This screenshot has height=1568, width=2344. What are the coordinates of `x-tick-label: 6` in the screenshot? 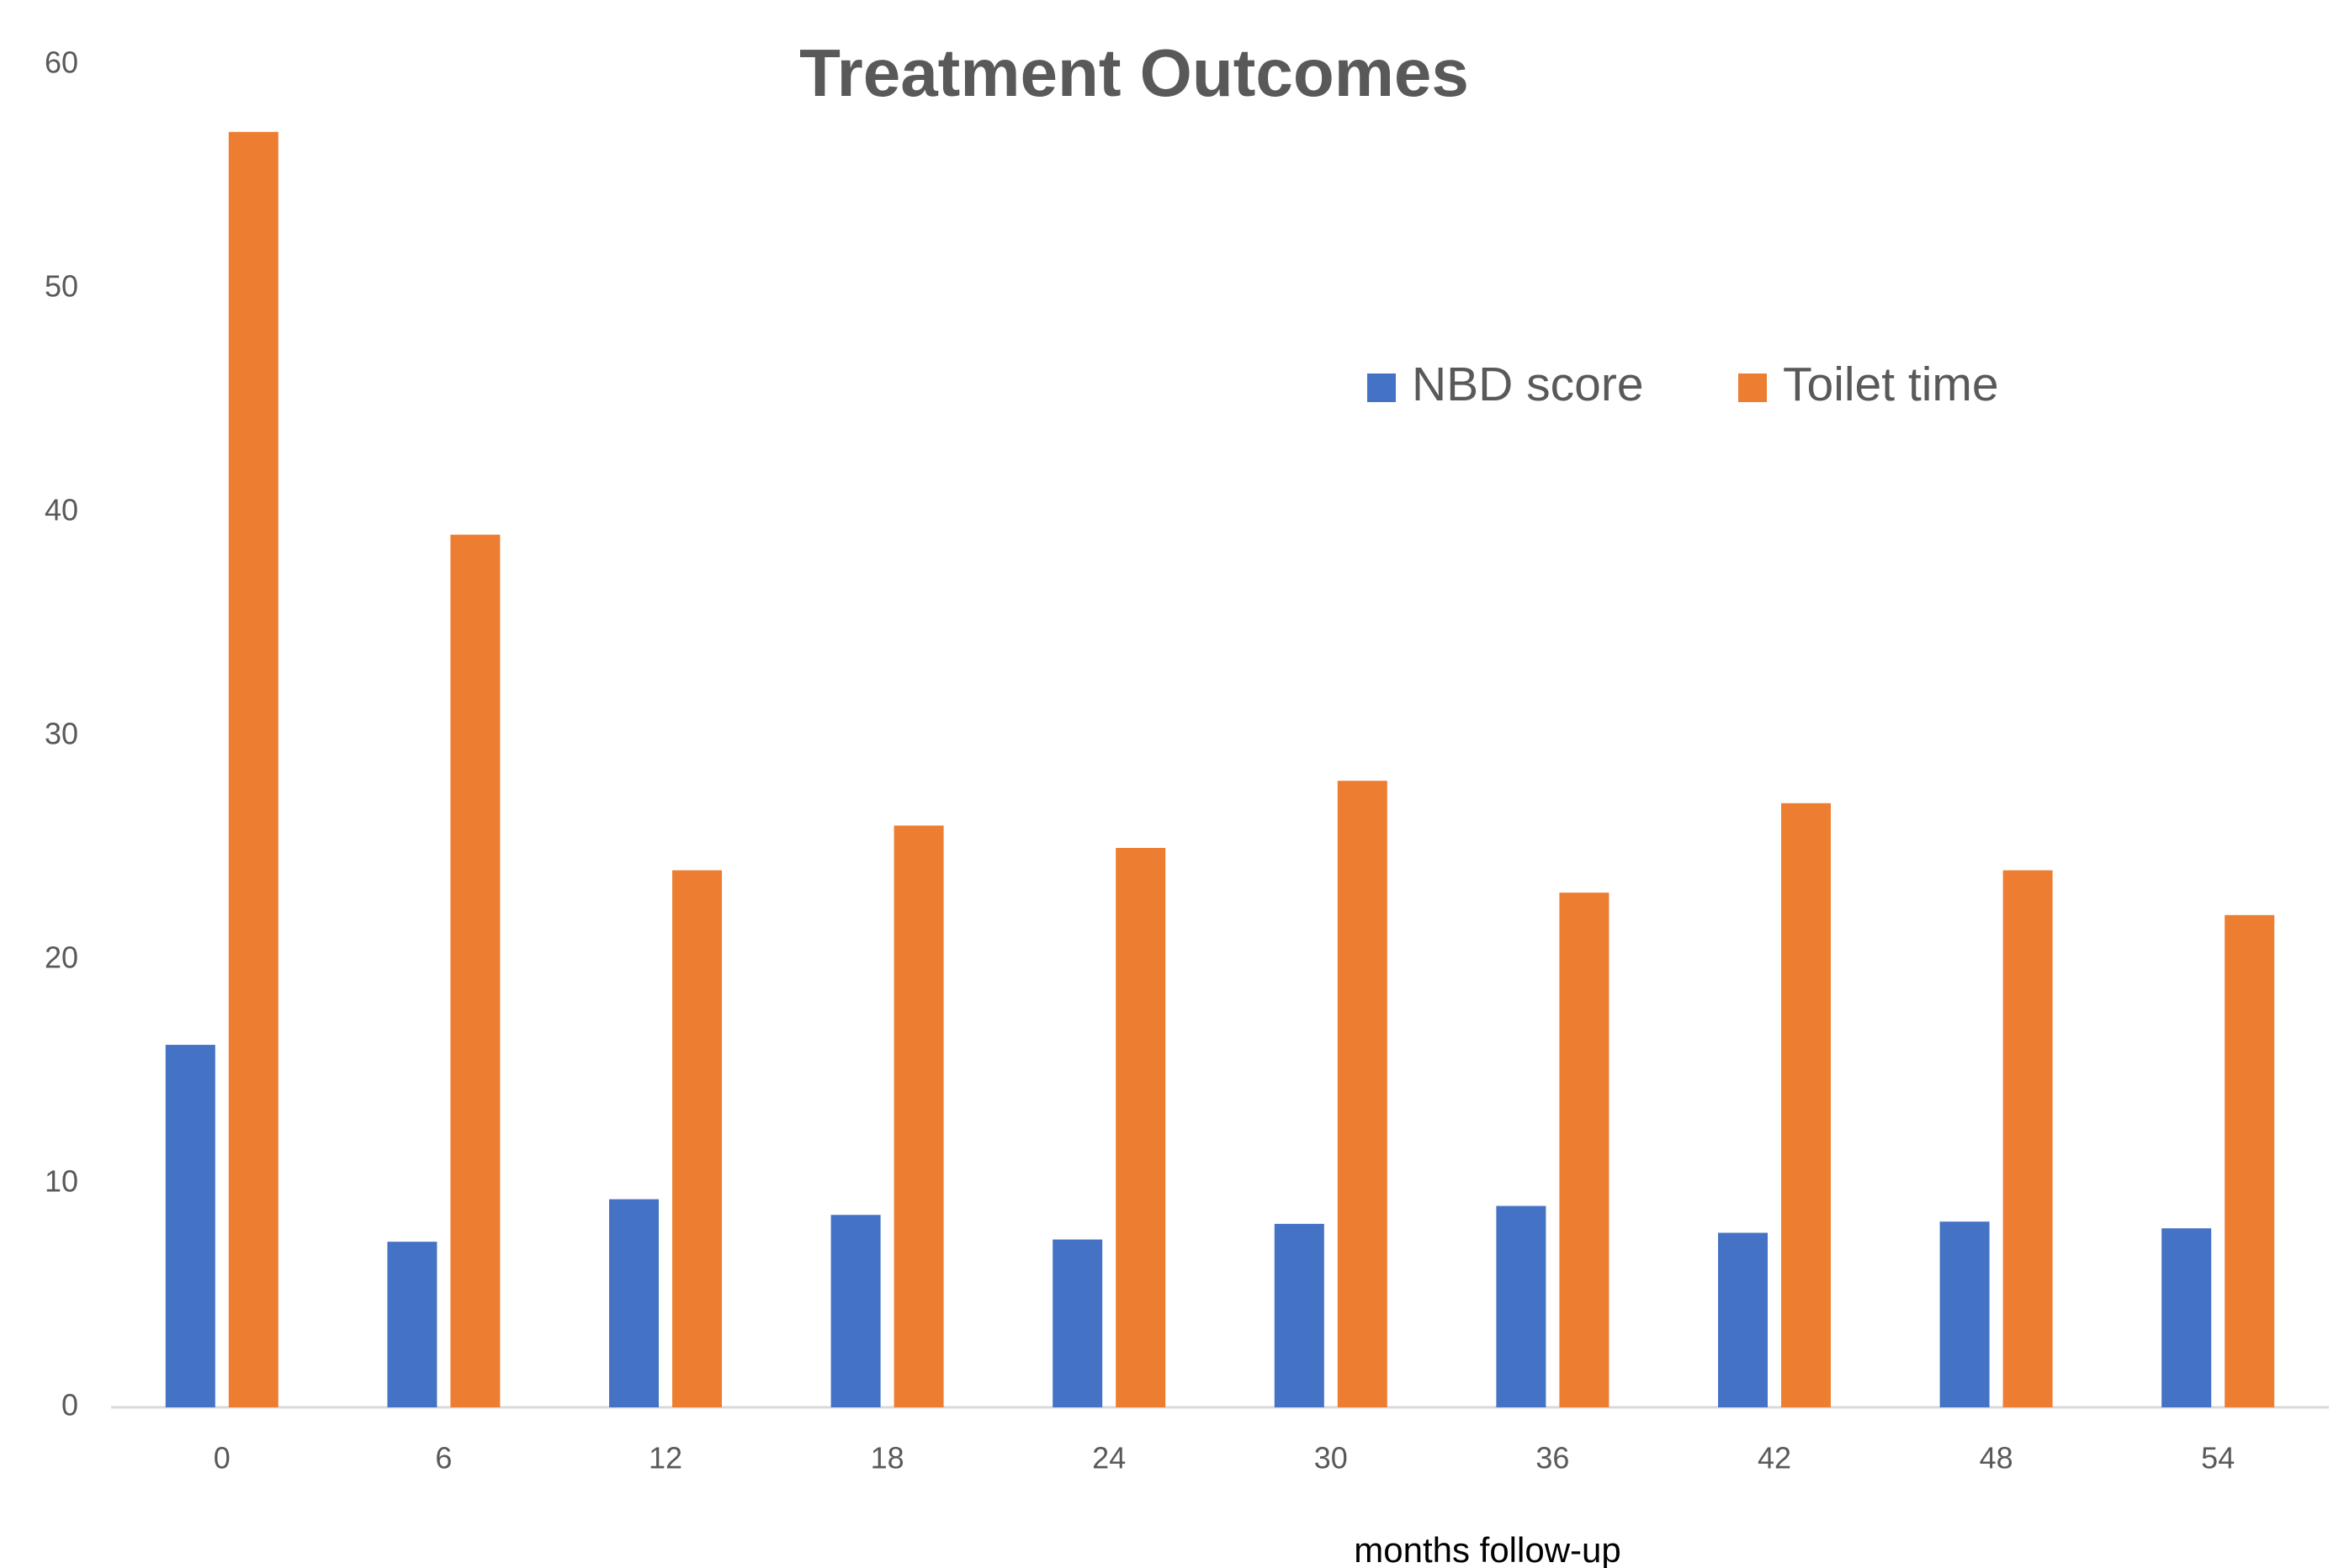 It's located at (443, 1458).